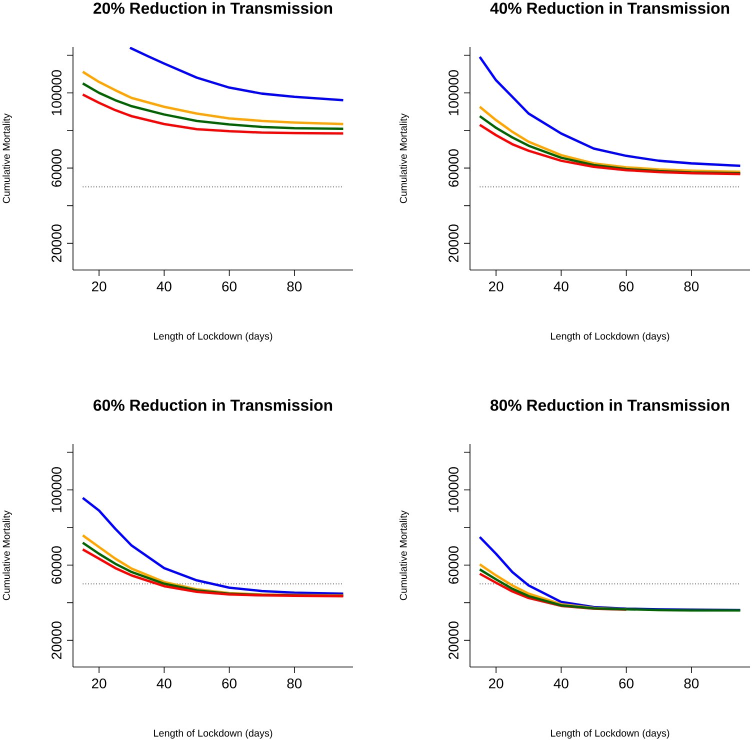  What do you see at coordinates (213, 405) in the screenshot?
I see `chart-title: 60% Reduction in Transmission` at bounding box center [213, 405].